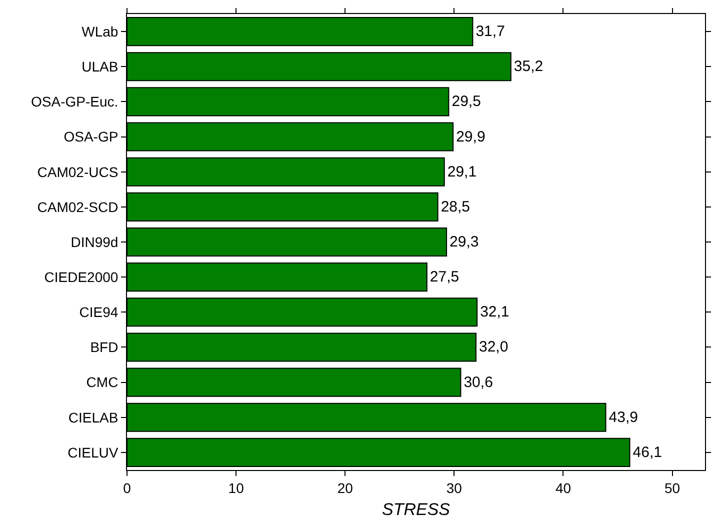 This screenshot has height=525, width=719. What do you see at coordinates (93, 417) in the screenshot?
I see `y-tick-label: CIELAB` at bounding box center [93, 417].